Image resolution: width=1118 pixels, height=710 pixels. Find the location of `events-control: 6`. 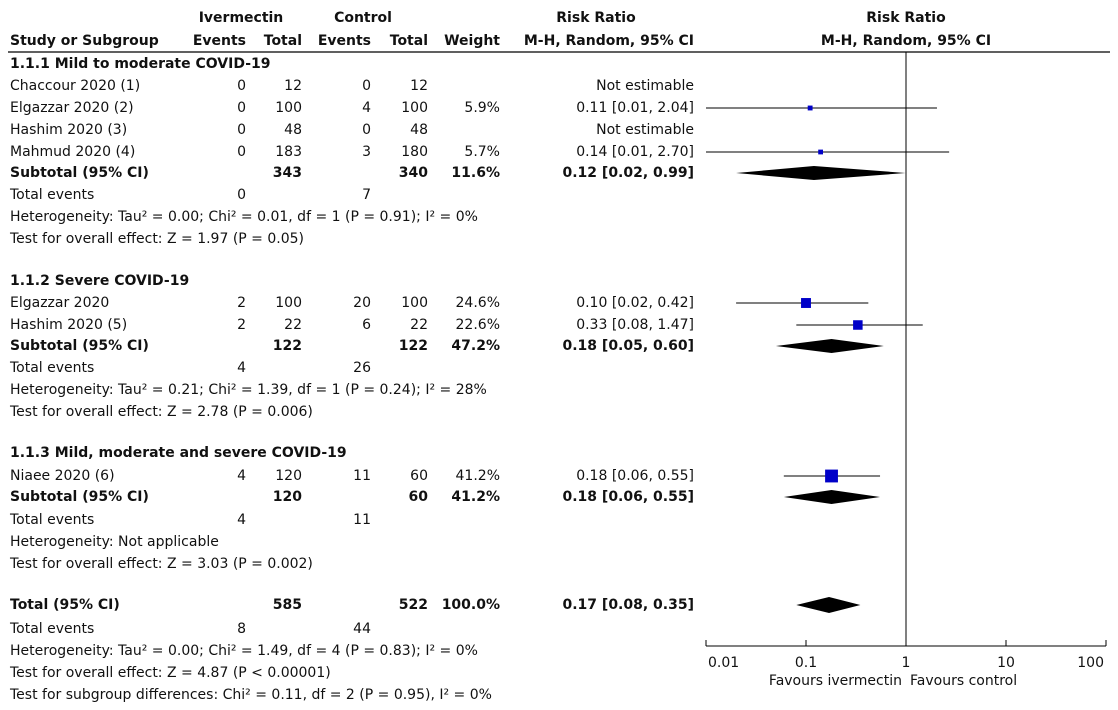

events-control: 6 is located at coordinates (366, 325).